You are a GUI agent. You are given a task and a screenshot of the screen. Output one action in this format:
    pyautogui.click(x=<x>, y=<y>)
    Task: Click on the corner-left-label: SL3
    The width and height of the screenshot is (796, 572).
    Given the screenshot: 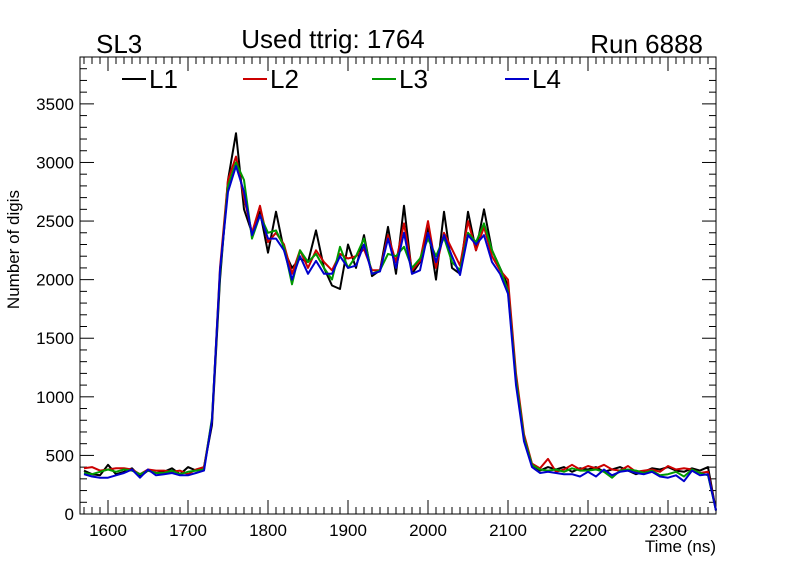 What is the action you would take?
    pyautogui.click(x=119, y=44)
    